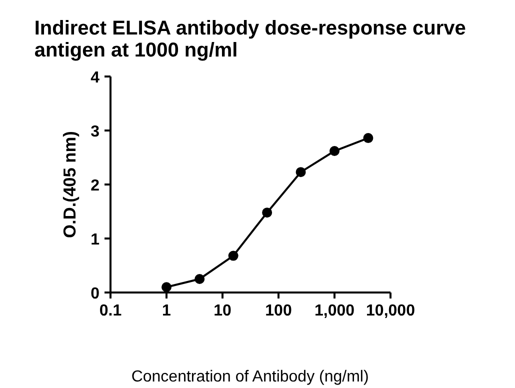 The height and width of the screenshot is (388, 515). What do you see at coordinates (250, 377) in the screenshot?
I see `x-axis-title: Concentration of Antibody (ng/ml)` at bounding box center [250, 377].